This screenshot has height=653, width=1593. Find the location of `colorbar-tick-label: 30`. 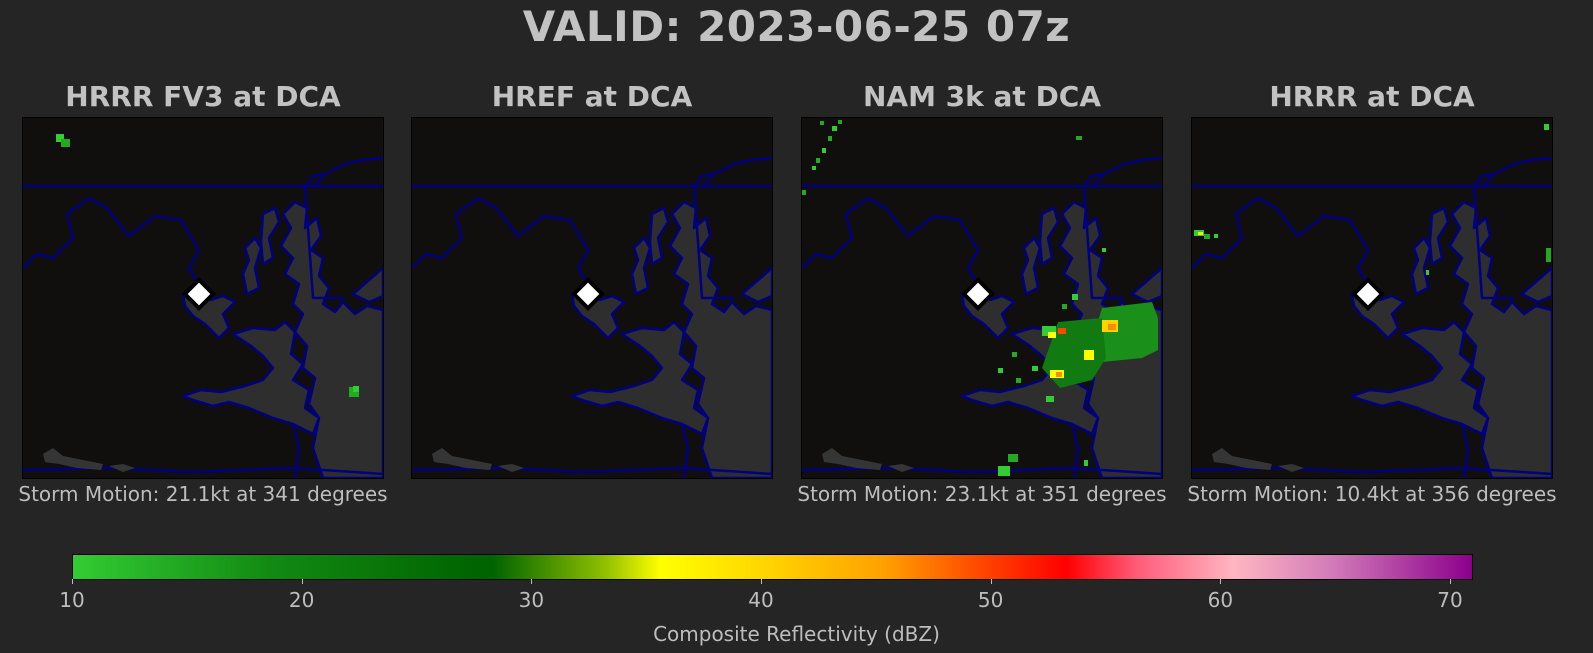

colorbar-tick-label: 30 is located at coordinates (531, 600).